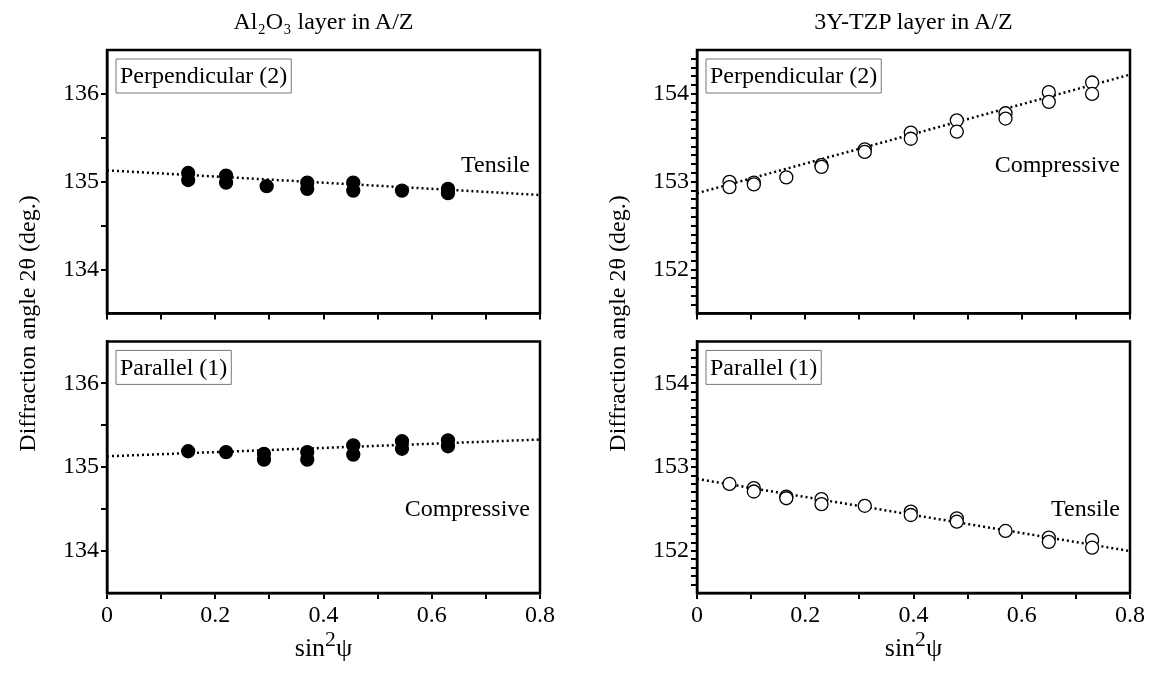  What do you see at coordinates (913, 21) in the screenshot?
I see `chart-title: 3Y-TZP layer in A/Z` at bounding box center [913, 21].